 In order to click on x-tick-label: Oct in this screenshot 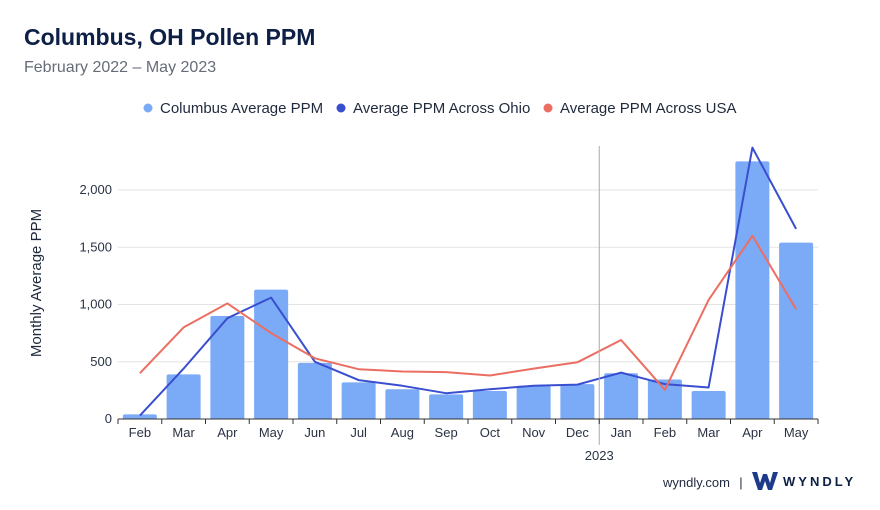, I will do `click(490, 432)`.